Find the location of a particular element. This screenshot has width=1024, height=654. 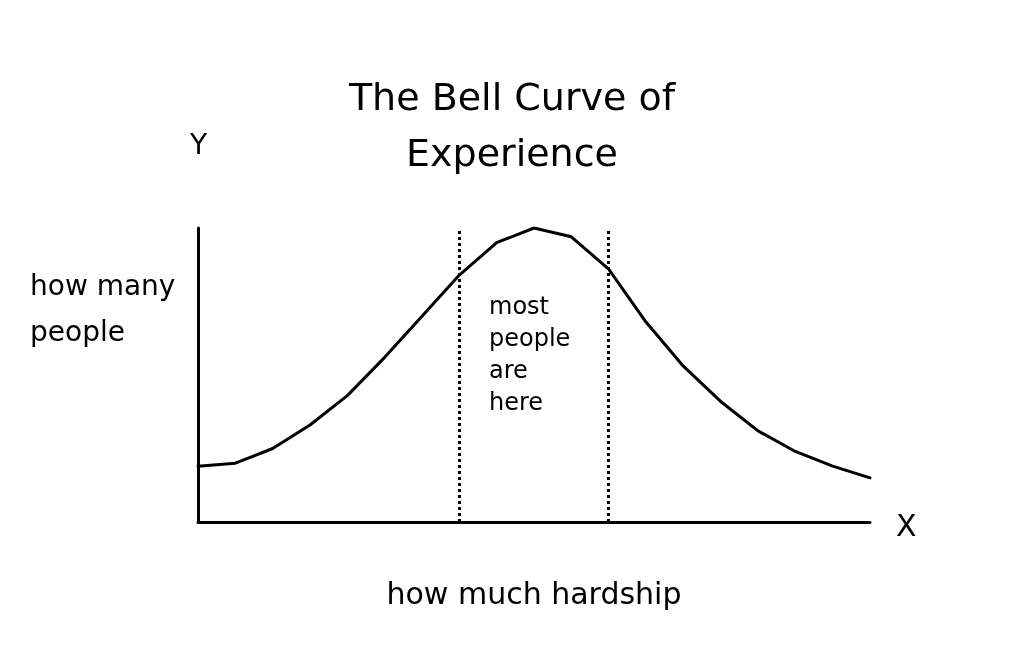

chart-title: The Bell Curve of Experience is located at coordinates (512, 125).